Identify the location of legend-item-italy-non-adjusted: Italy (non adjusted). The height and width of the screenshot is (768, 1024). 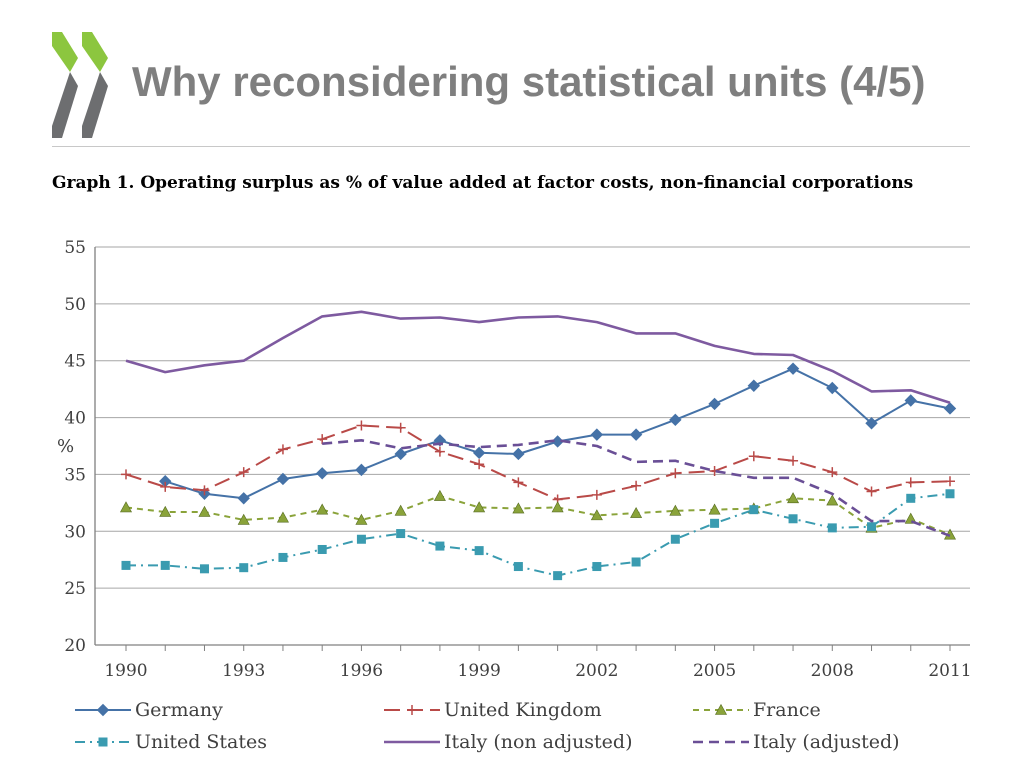
(508, 742).